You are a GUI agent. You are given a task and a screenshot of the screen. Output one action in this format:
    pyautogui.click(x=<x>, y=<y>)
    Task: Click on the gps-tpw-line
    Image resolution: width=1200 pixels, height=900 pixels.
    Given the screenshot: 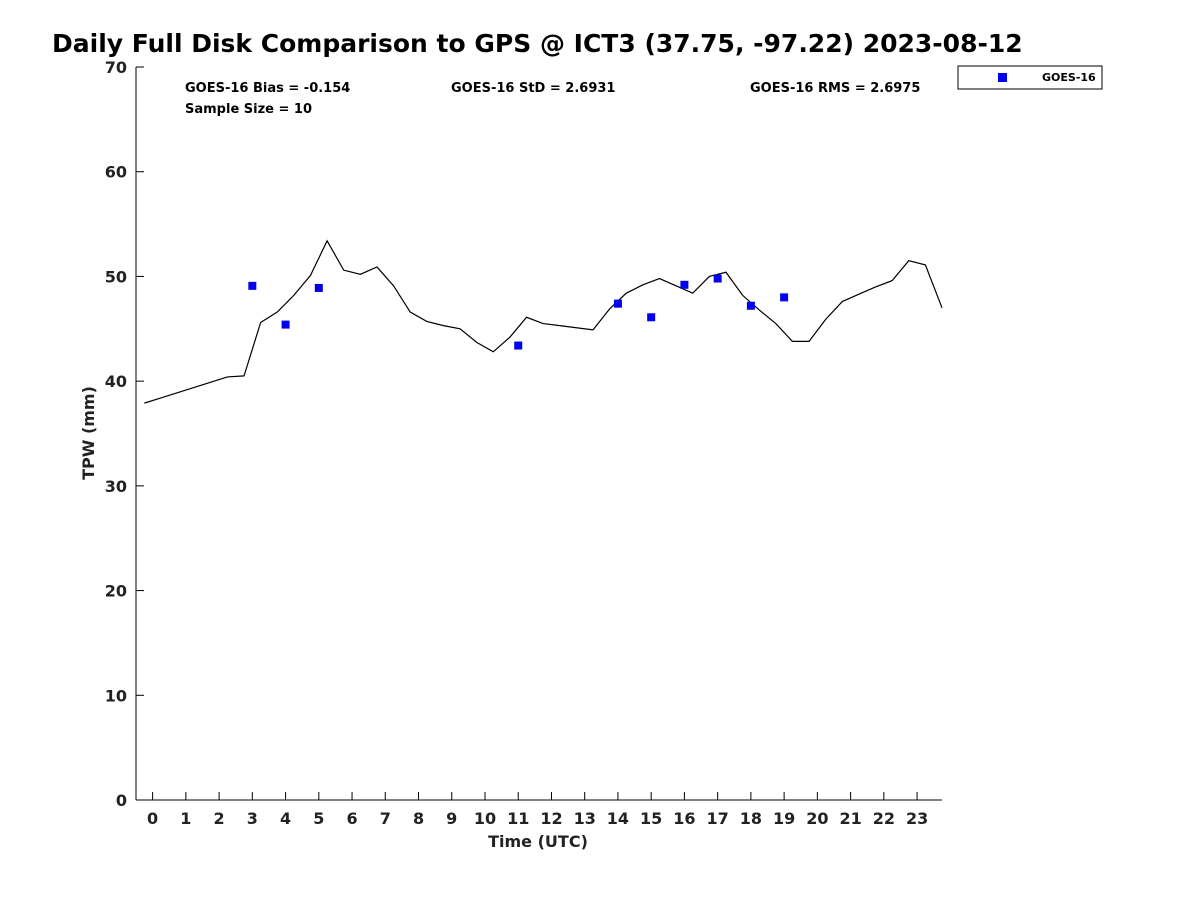 What is the action you would take?
    pyautogui.click(x=543, y=321)
    